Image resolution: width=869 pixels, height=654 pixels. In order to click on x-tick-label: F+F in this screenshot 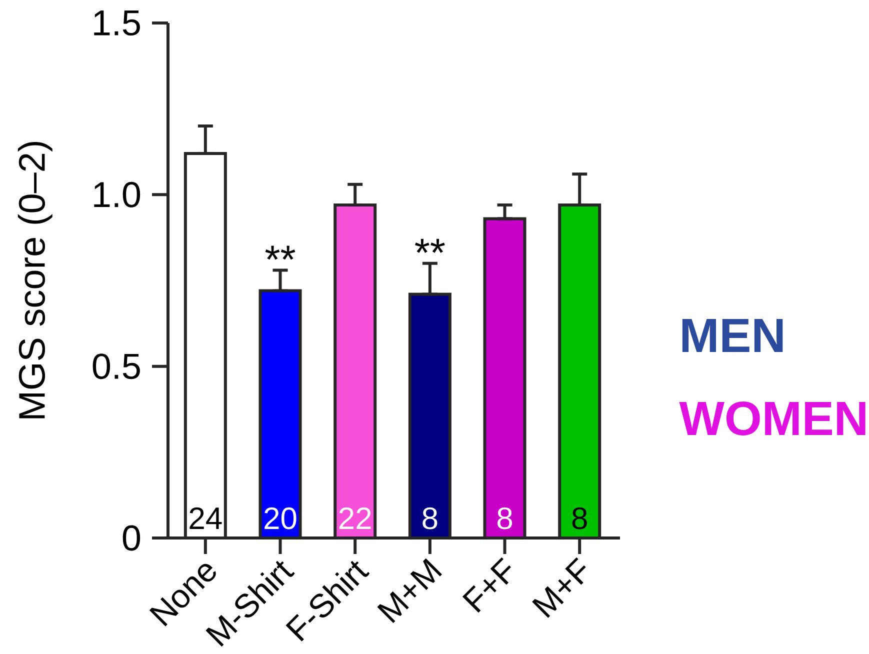, I will do `click(486, 585)`.